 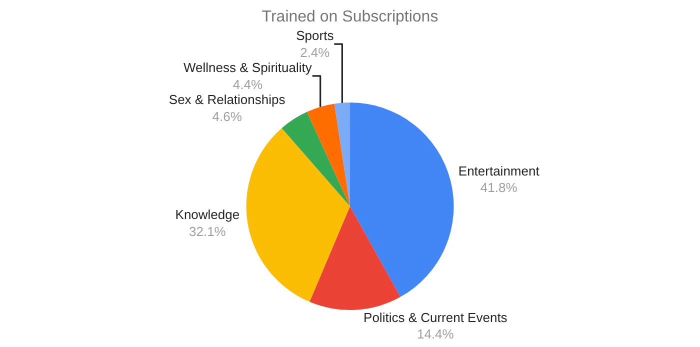 What do you see at coordinates (350, 17) in the screenshot?
I see `chart-title: Trained on Subscriptions` at bounding box center [350, 17].